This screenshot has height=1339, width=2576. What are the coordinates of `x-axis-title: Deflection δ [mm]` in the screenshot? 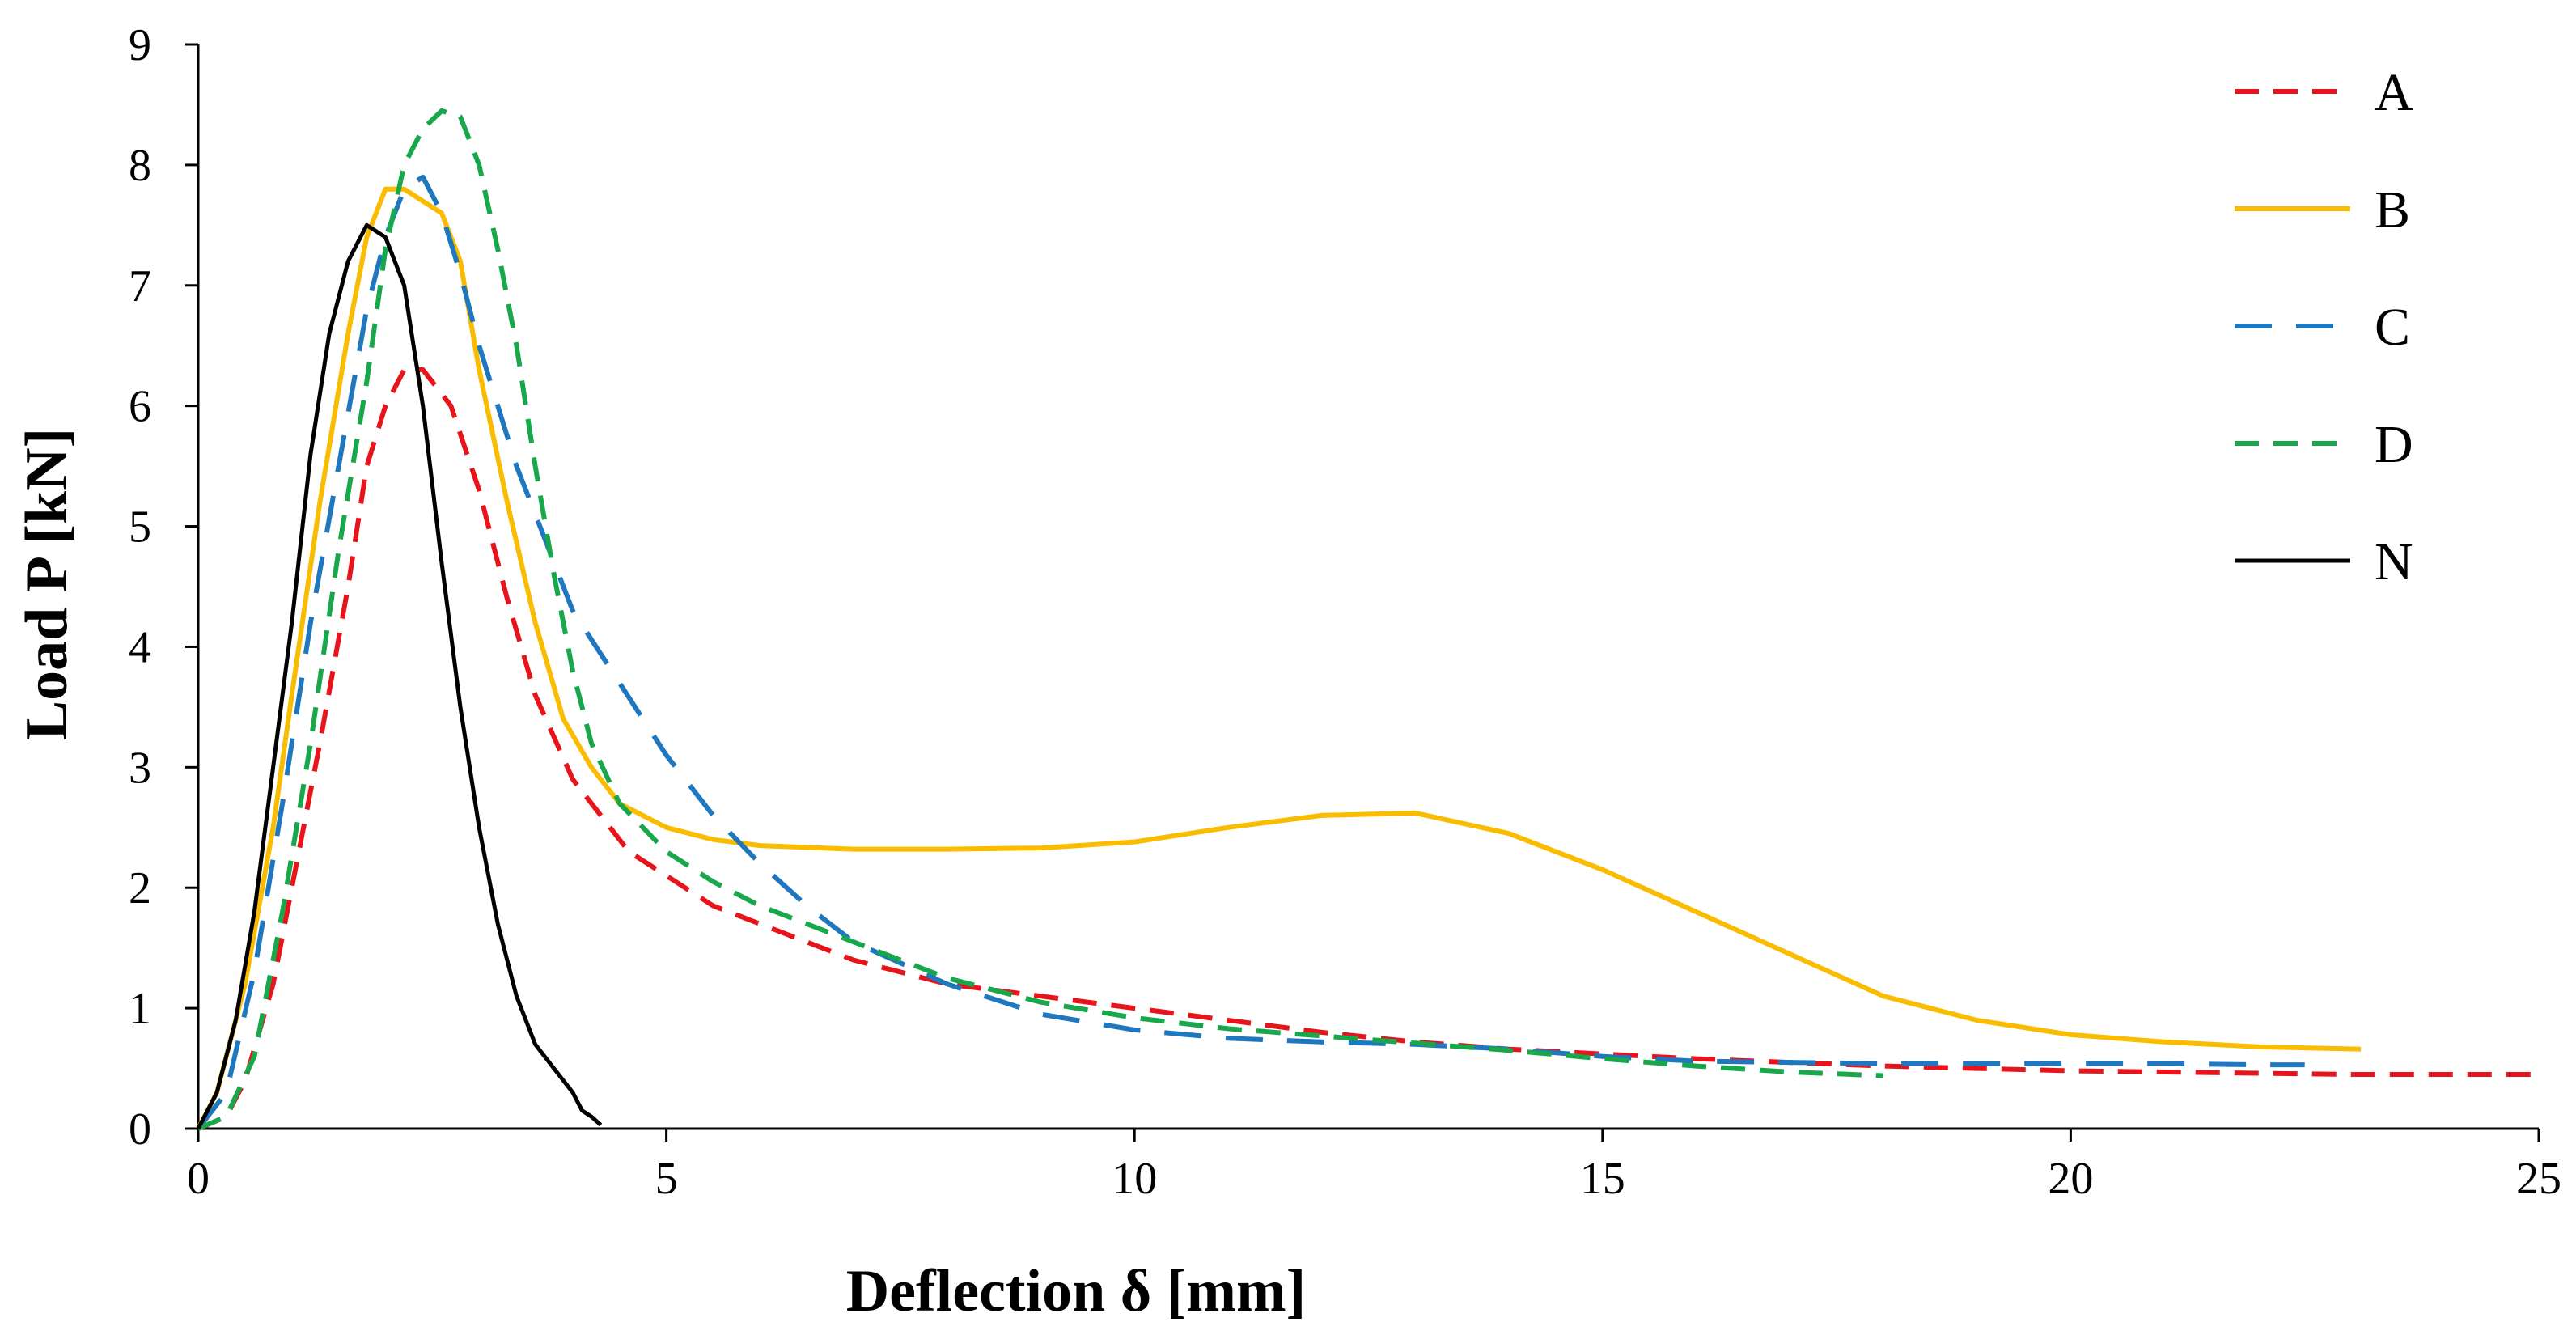 It's located at (1076, 1291).